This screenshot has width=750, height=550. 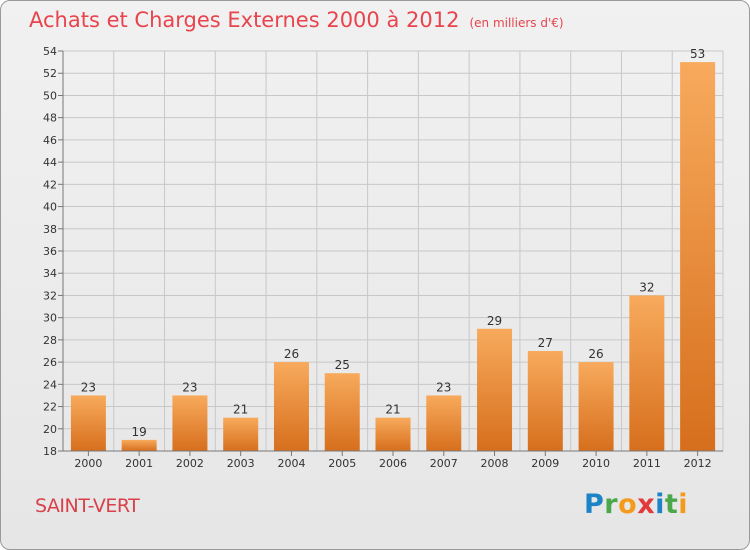 What do you see at coordinates (50, 362) in the screenshot?
I see `y-tick-label: 26` at bounding box center [50, 362].